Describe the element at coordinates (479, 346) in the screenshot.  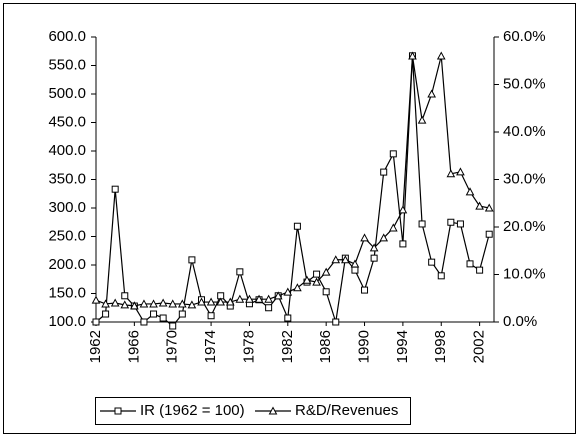
I see `x-tick-label: 2002` at that location.